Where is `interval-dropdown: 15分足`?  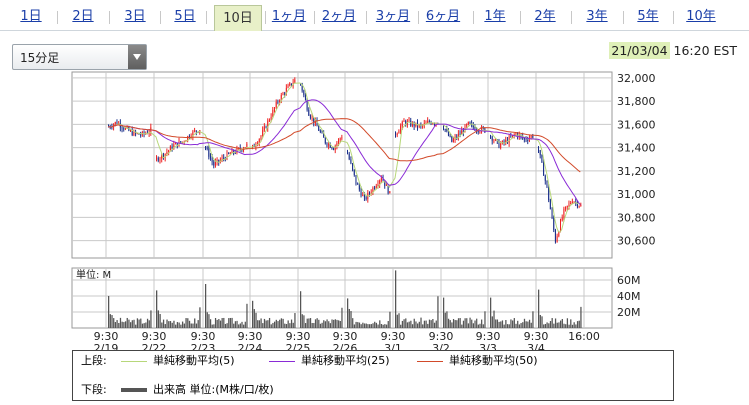 interval-dropdown: 15分足 is located at coordinates (79, 57).